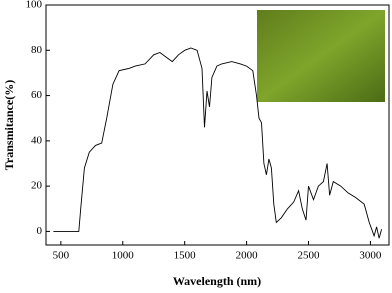 This screenshot has width=392, height=293. What do you see at coordinates (321, 56) in the screenshot?
I see `inset-photo` at bounding box center [321, 56].